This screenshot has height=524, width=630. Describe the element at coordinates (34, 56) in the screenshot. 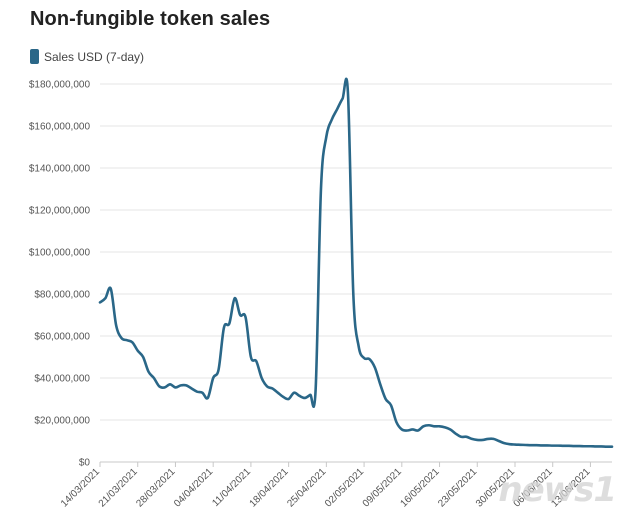

I see `legend-swatch` at that location.